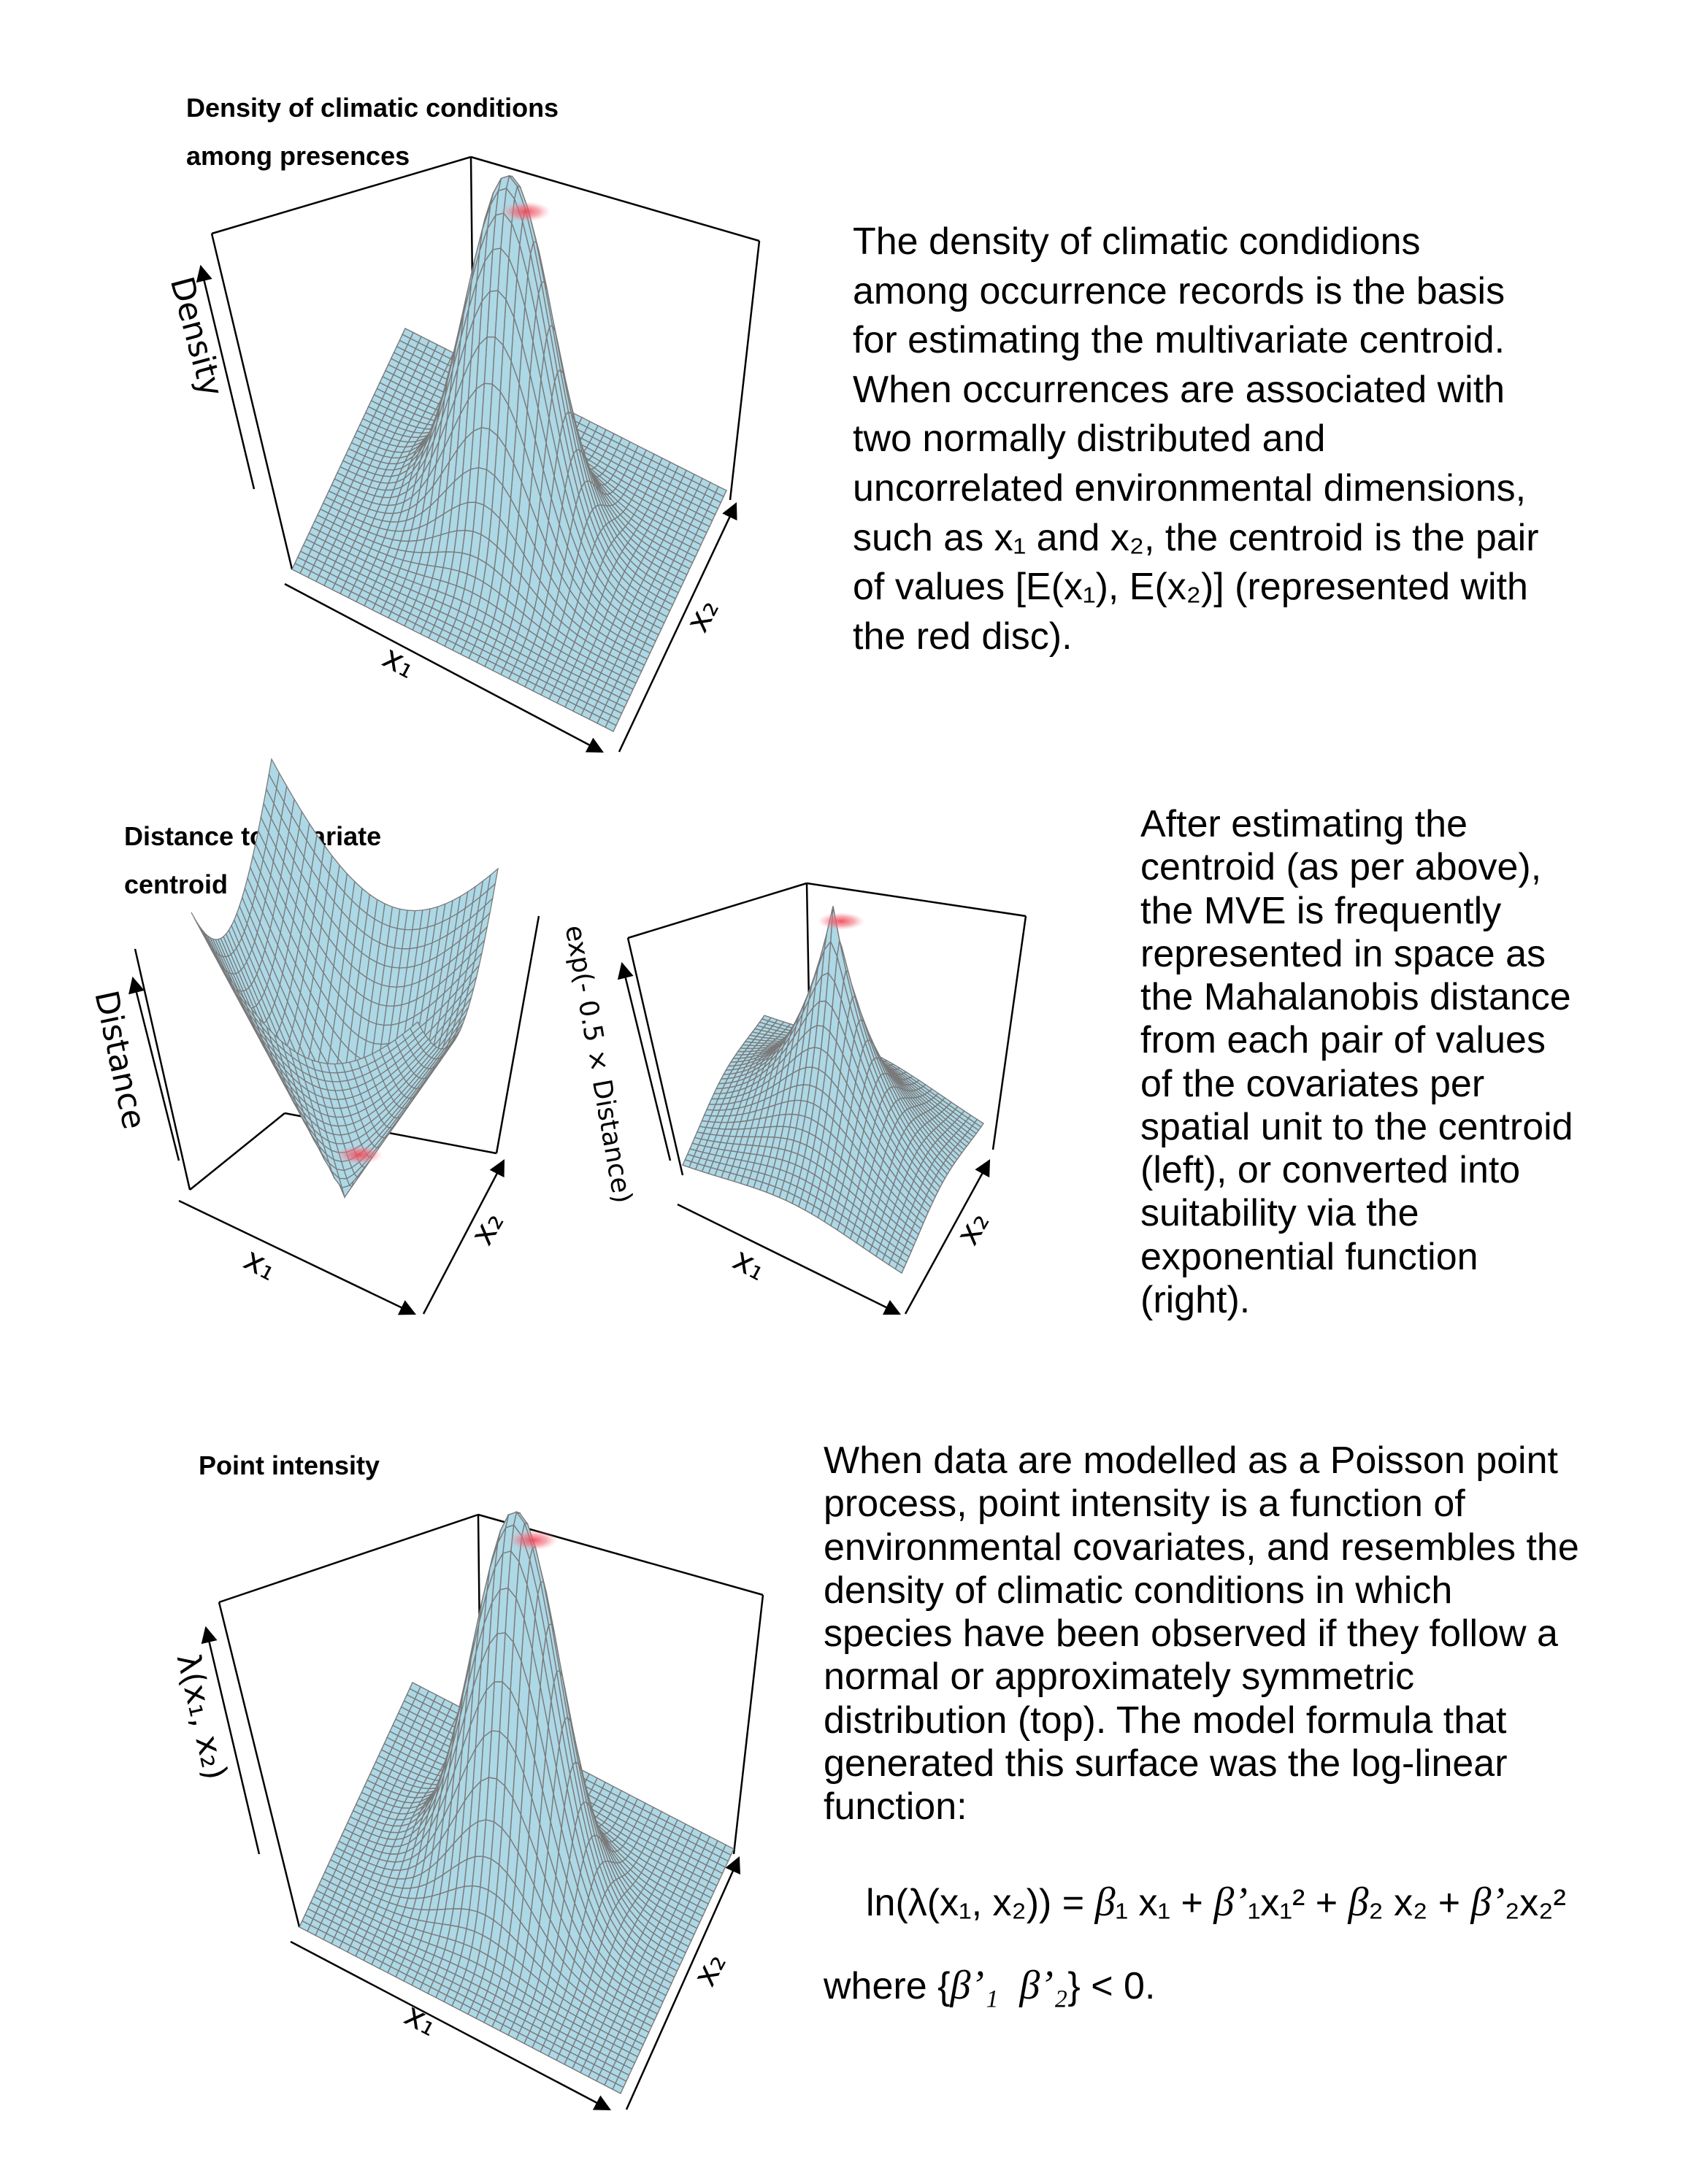 The image size is (1688, 2184). I want to click on surface-facet, so click(196, 922).